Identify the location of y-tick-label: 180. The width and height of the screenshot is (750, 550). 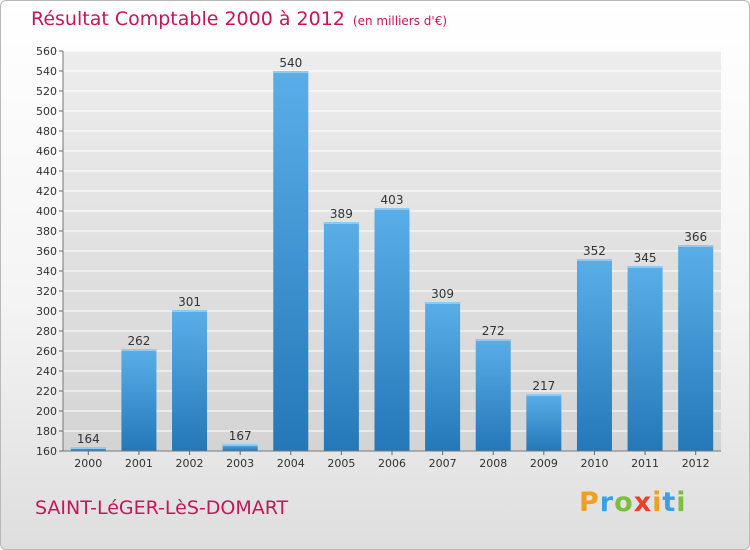
(46, 431).